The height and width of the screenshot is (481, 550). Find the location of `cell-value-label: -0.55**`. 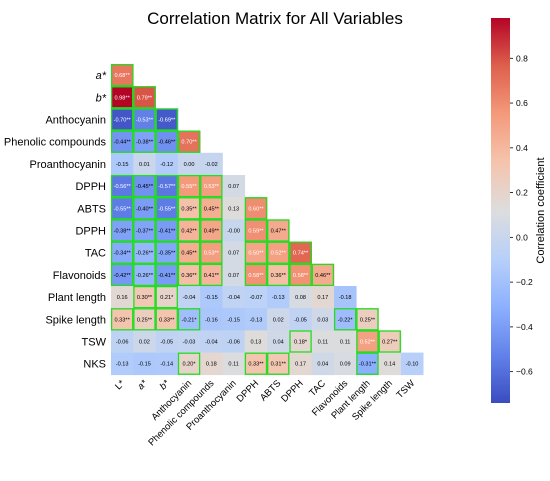

cell-value-label: -0.55** is located at coordinates (123, 209).